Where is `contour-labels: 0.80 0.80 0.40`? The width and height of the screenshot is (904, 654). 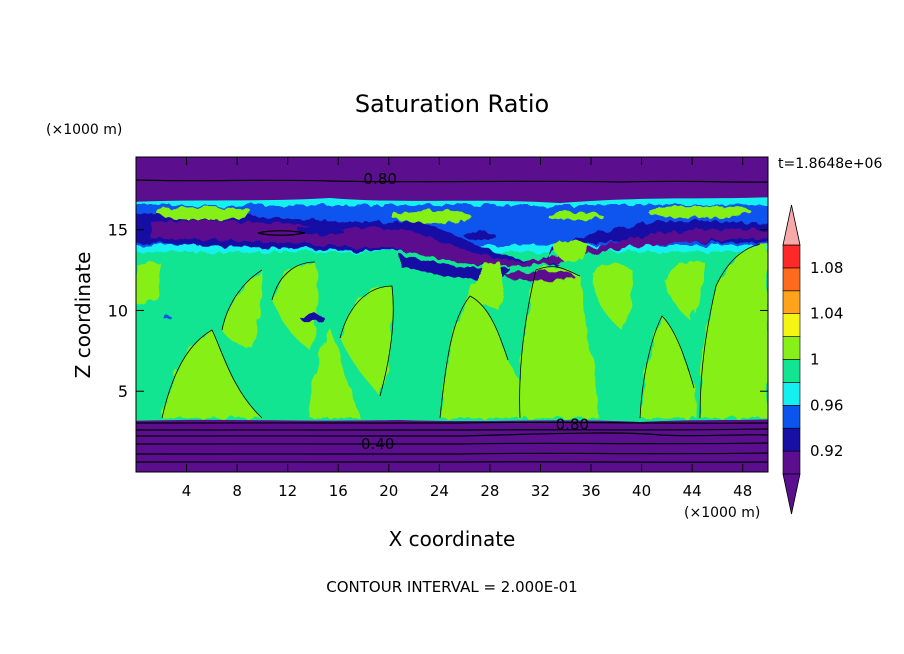 contour-labels: 0.80 0.80 0.40 is located at coordinates (475, 311).